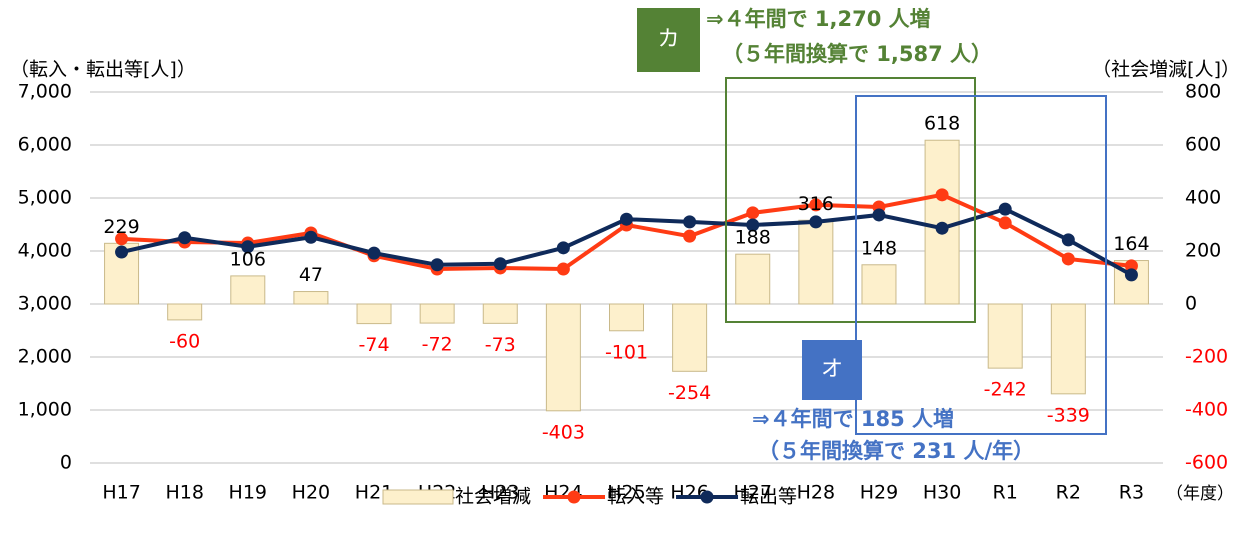 Image resolution: width=1248 pixels, height=541 pixels. What do you see at coordinates (1191, 304) in the screenshot?
I see `y2-tick-label: 0` at bounding box center [1191, 304].